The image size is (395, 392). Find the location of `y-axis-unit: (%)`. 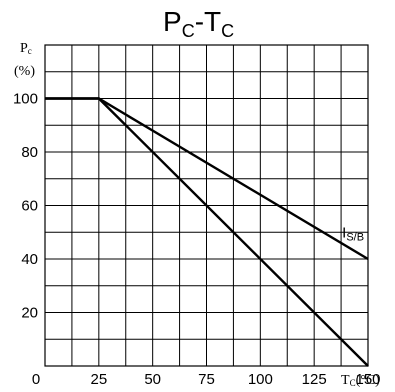

y-axis-unit: (%) is located at coordinates (24, 71).